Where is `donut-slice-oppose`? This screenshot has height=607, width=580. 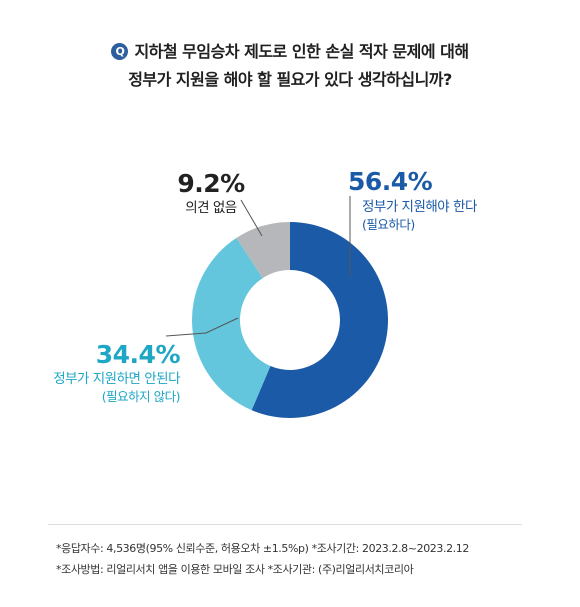
donut-slice-oppose is located at coordinates (231, 324).